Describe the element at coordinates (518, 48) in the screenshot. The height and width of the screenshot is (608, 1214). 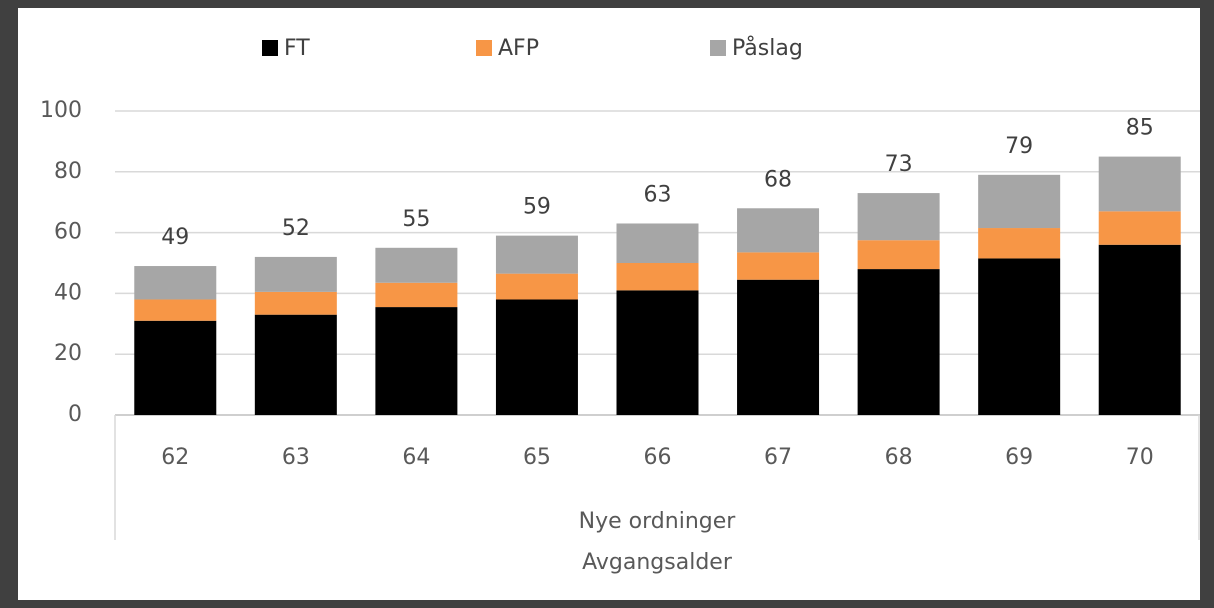
I see `legend-label: AFP` at that location.